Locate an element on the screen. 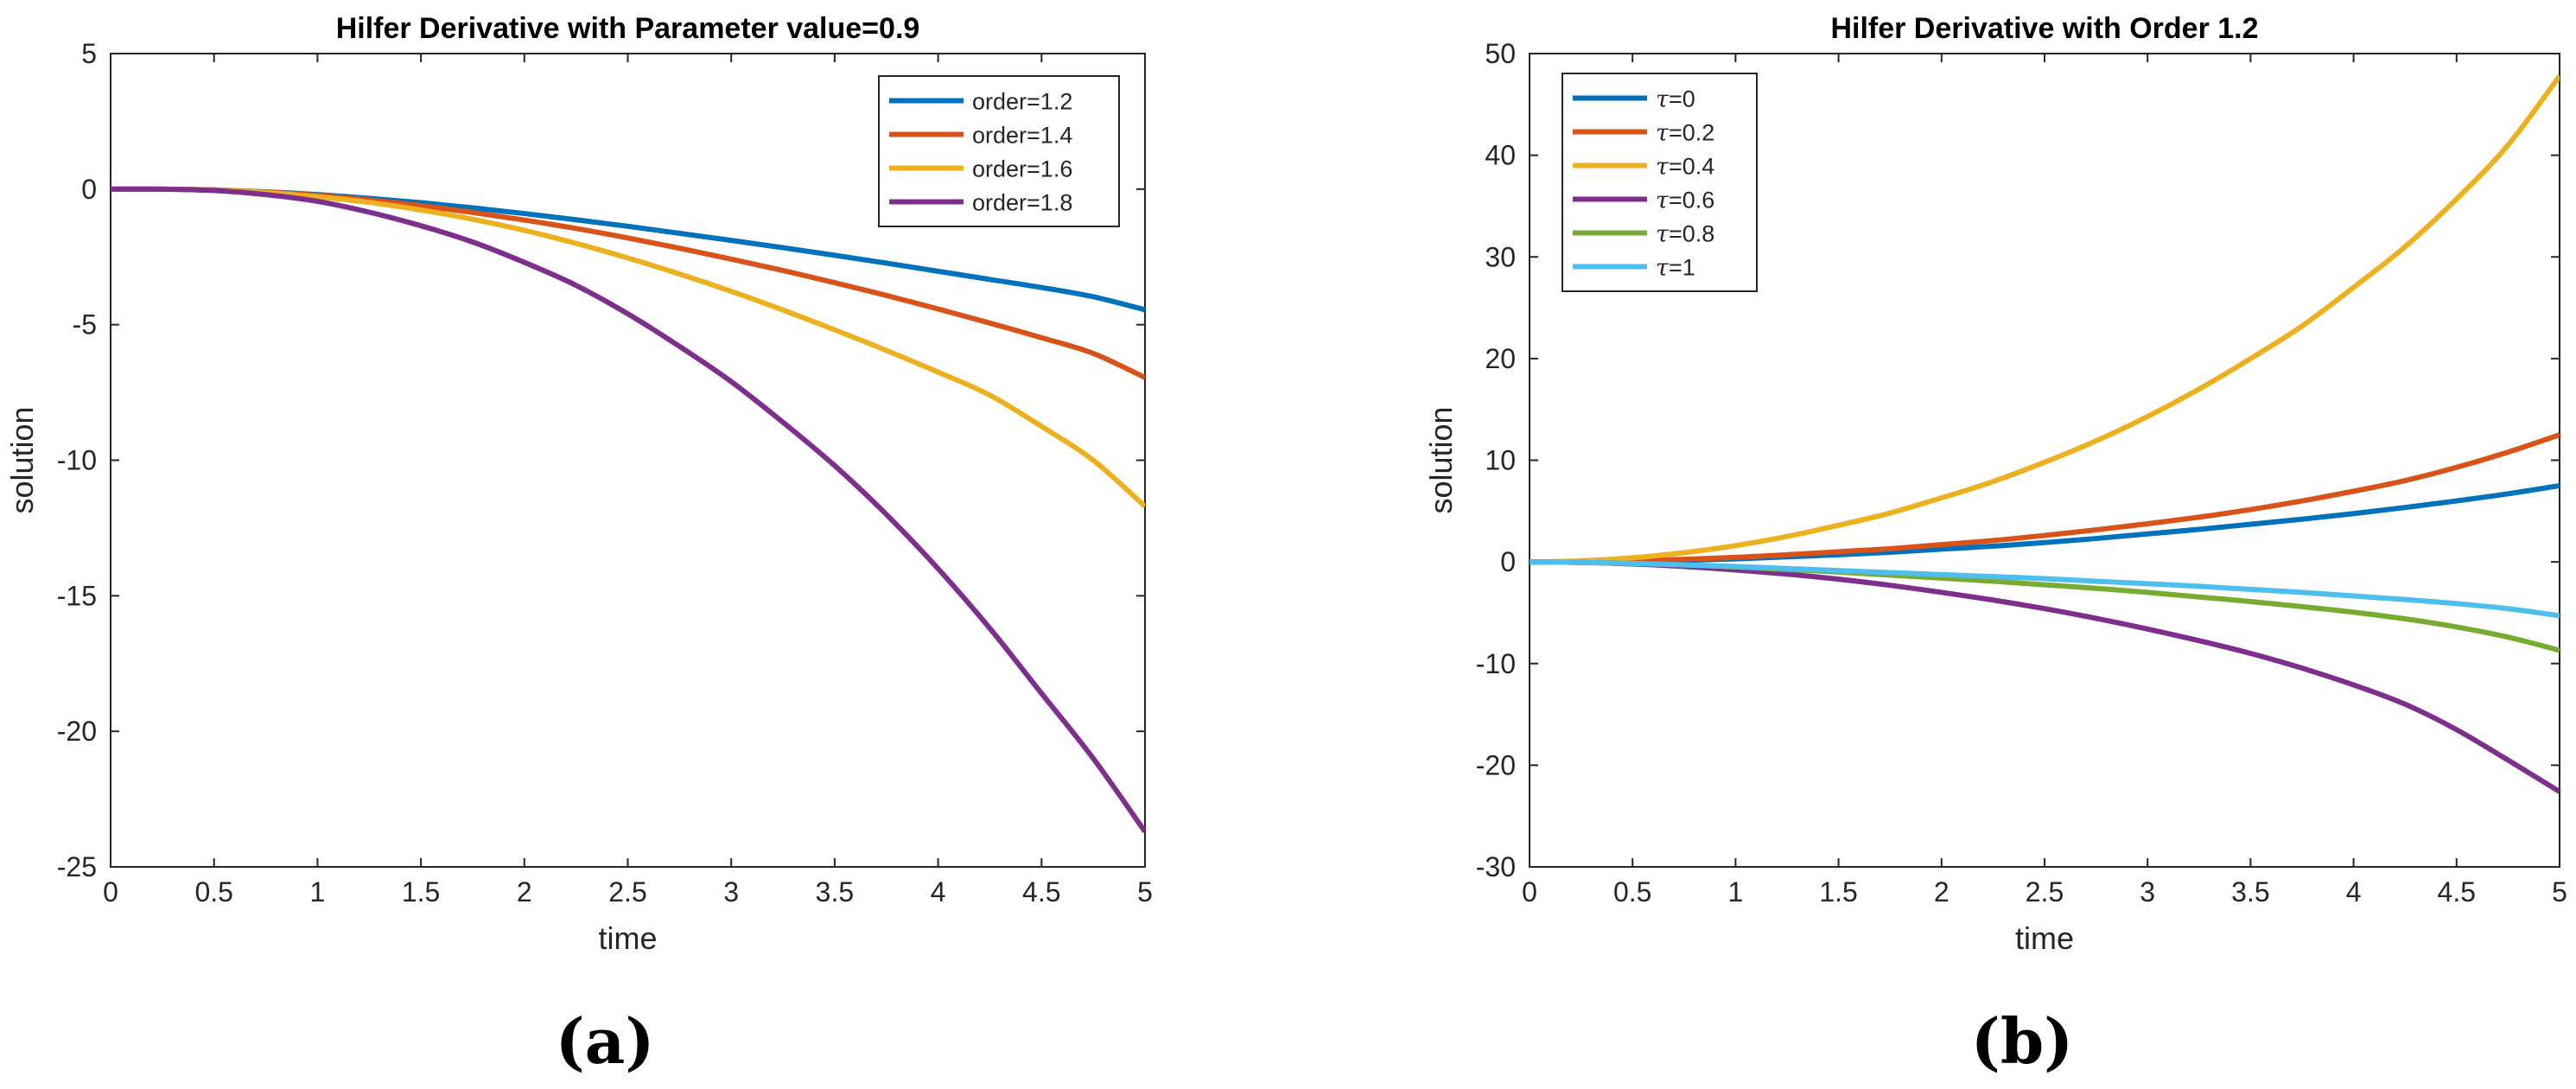 The image size is (2576, 1089). legend-box is located at coordinates (1660, 182).